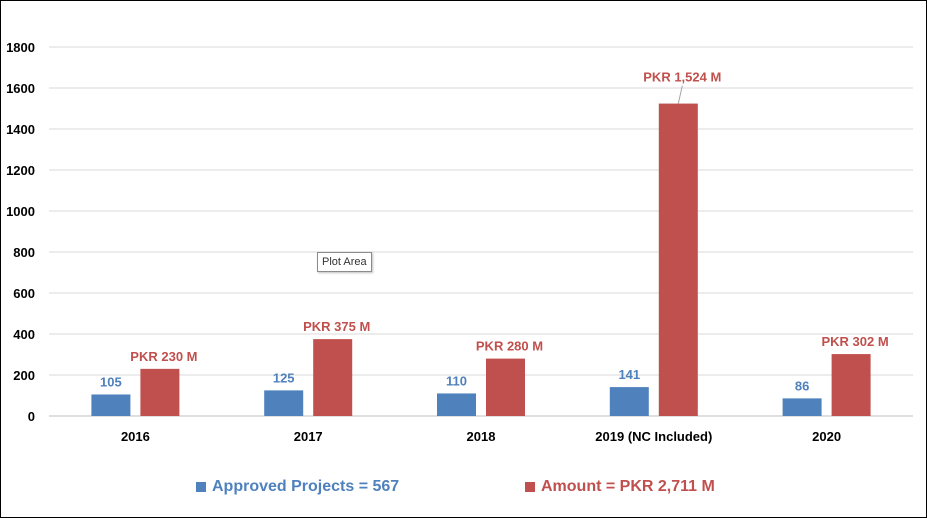 The width and height of the screenshot is (927, 518). Describe the element at coordinates (680, 94) in the screenshot. I see `data-label-leader-line` at that location.